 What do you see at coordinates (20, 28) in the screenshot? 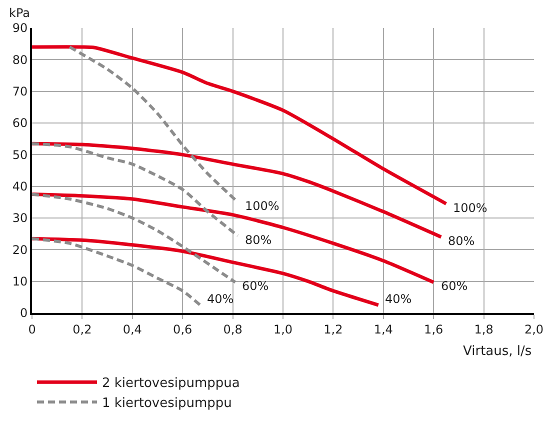
I see `y-tick-label: 90` at bounding box center [20, 28].